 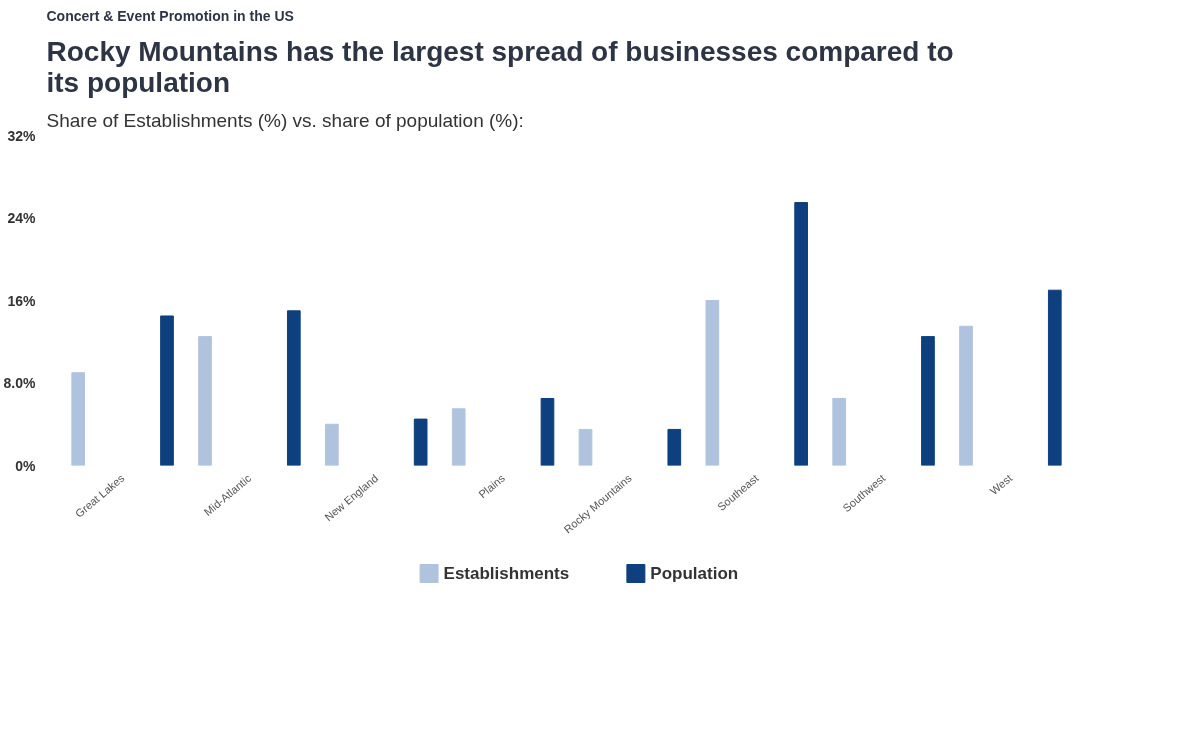 What do you see at coordinates (22, 300) in the screenshot?
I see `y-tick-label: 16%` at bounding box center [22, 300].